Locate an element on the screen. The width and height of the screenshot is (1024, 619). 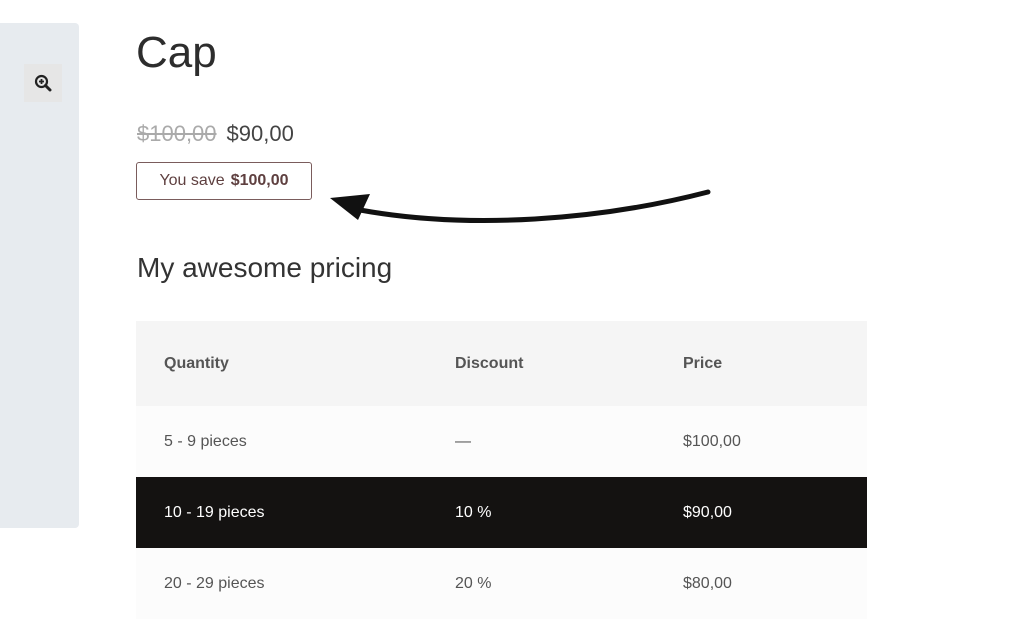
table-row: 20 - 29 pieces 20 % $80,00 is located at coordinates (501, 583).